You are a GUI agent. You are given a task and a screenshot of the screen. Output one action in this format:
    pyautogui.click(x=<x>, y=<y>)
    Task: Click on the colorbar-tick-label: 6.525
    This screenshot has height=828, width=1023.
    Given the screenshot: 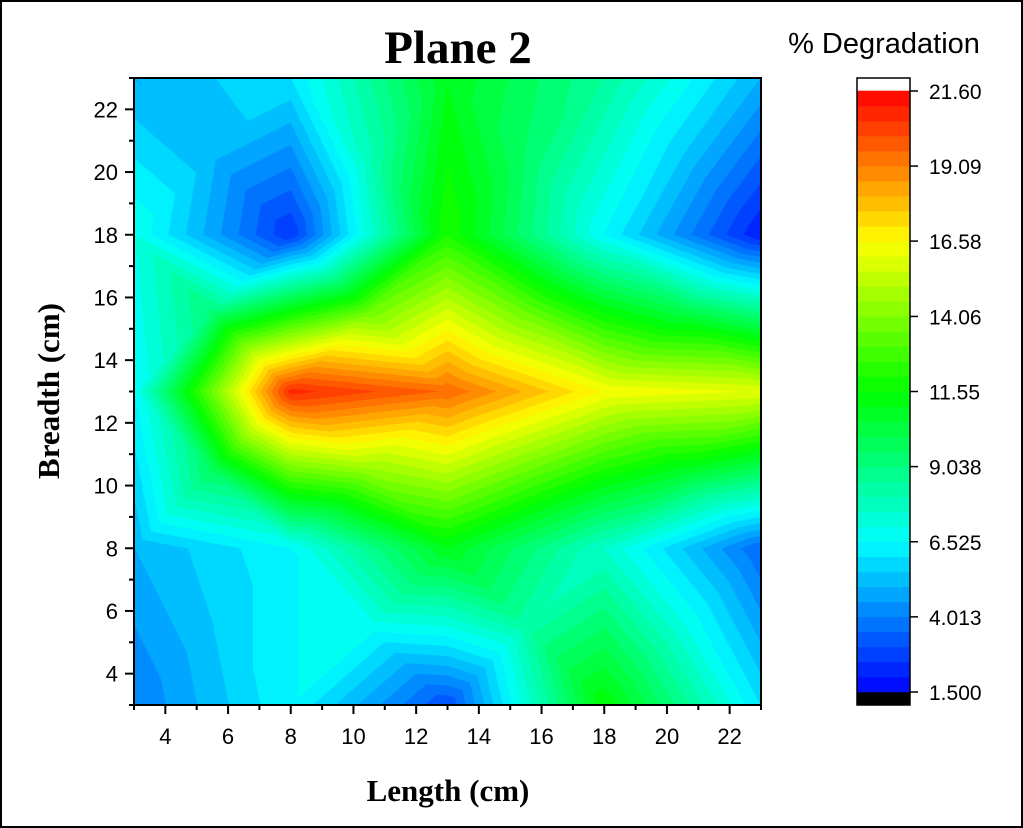 What is the action you would take?
    pyautogui.click(x=955, y=543)
    